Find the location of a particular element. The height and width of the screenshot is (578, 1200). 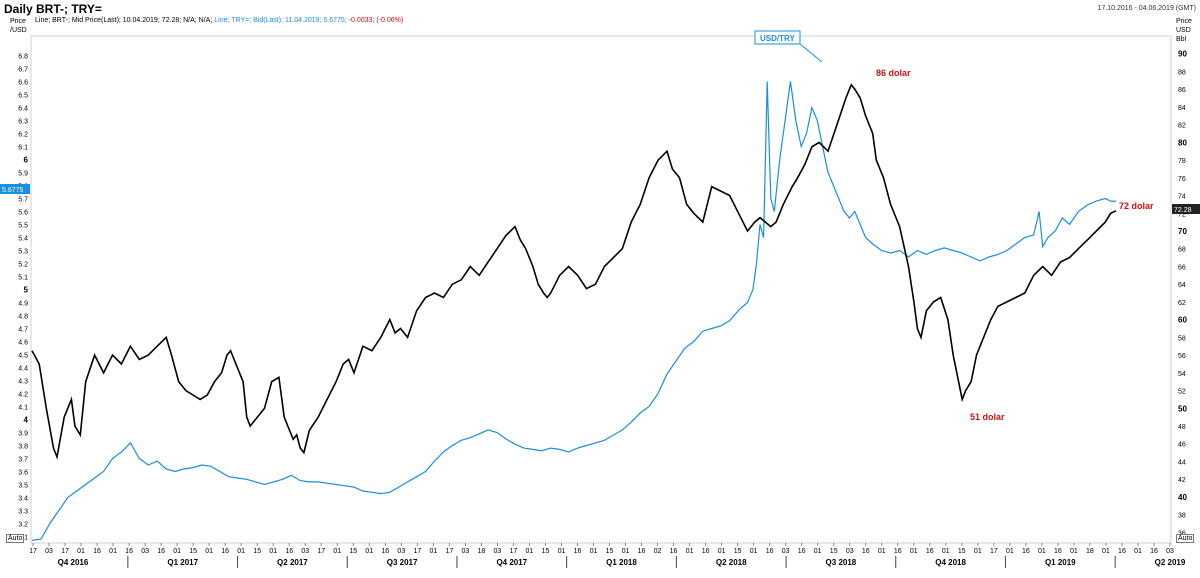

right-axis-label-usd: USD is located at coordinates (1183, 30).